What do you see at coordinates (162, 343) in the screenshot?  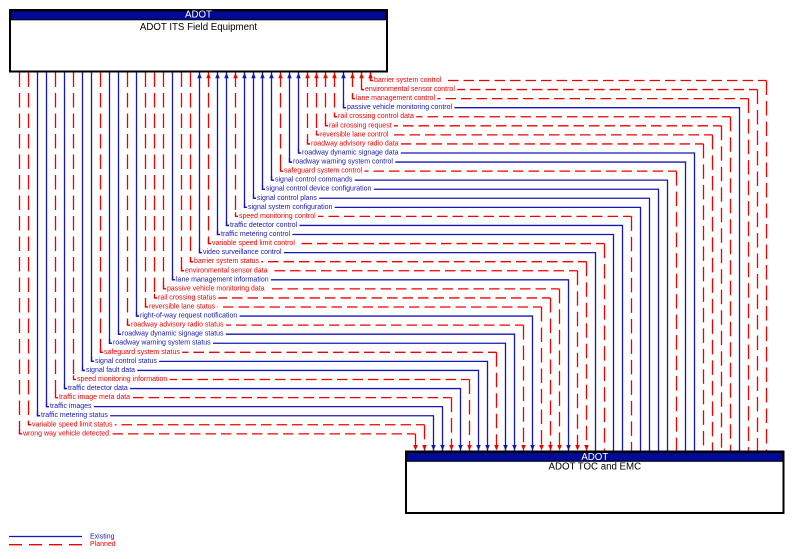 I see `svg-text: roadway warning system status` at bounding box center [162, 343].